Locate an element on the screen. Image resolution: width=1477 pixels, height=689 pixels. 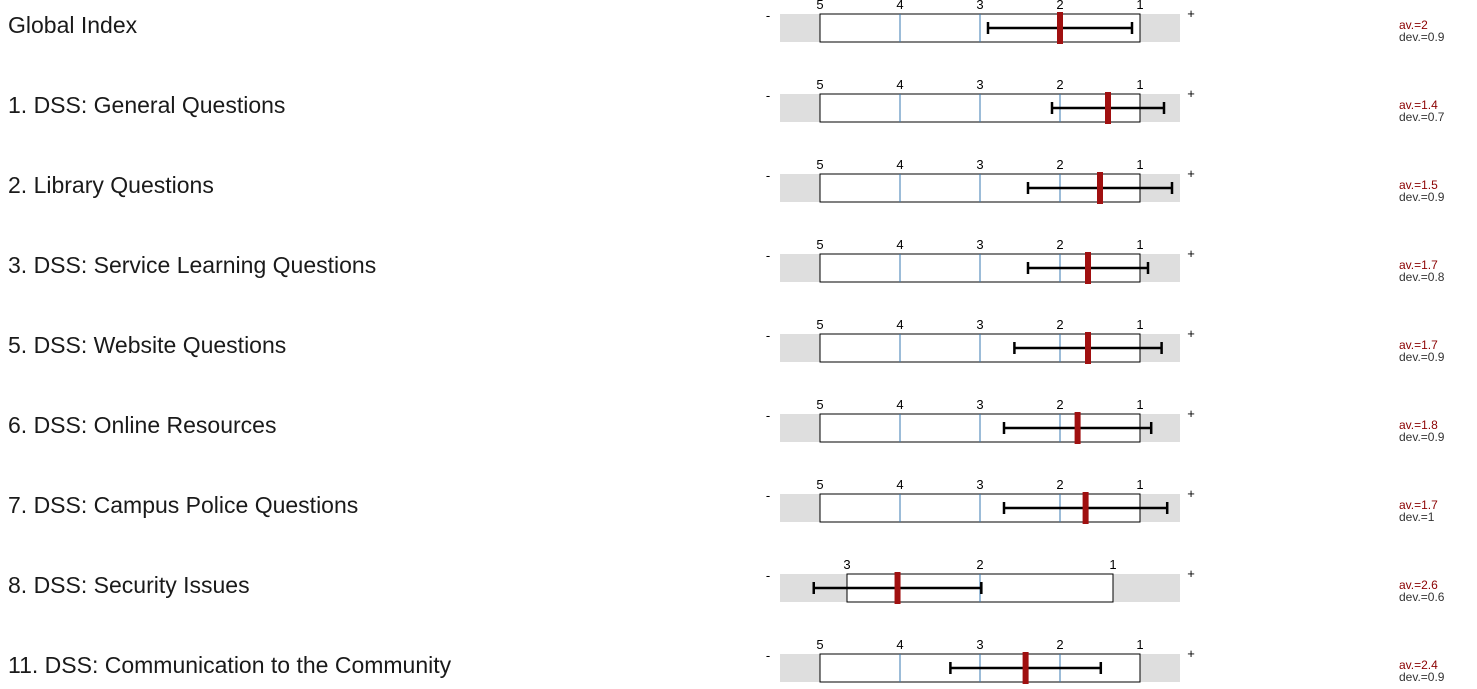
row-label: Global Index is located at coordinates (73, 25).